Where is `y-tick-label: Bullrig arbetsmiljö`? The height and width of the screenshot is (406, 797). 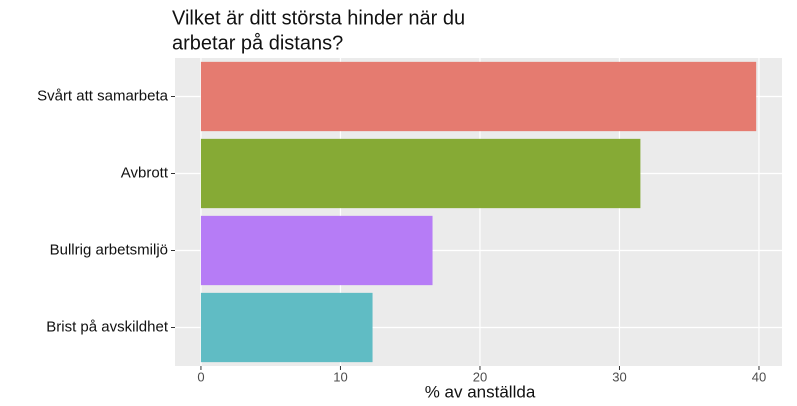
y-tick-label: Bullrig arbetsmiljö is located at coordinates (109, 249).